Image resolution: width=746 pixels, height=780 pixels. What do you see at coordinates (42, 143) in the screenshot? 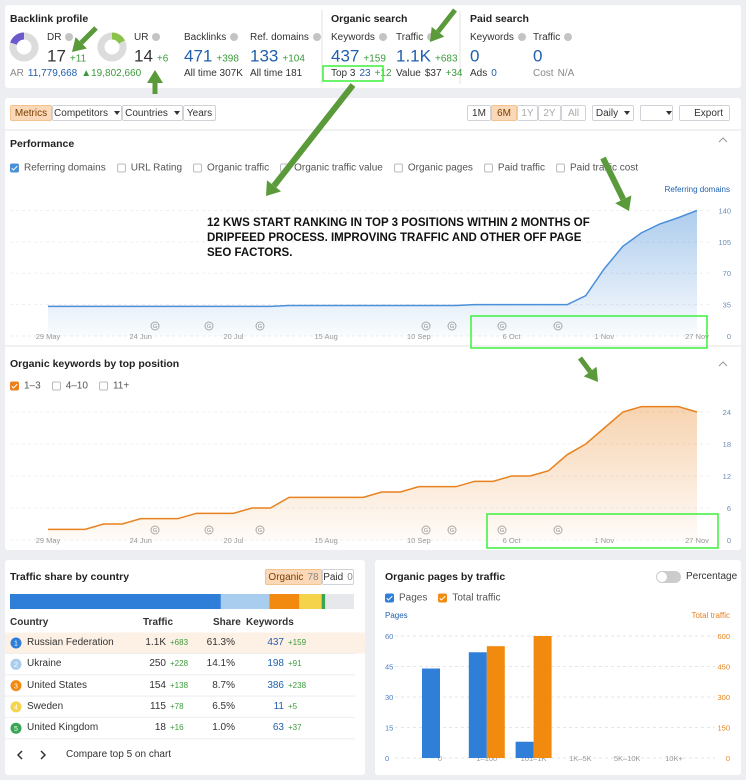
I see `chart-title: Performance` at bounding box center [42, 143].